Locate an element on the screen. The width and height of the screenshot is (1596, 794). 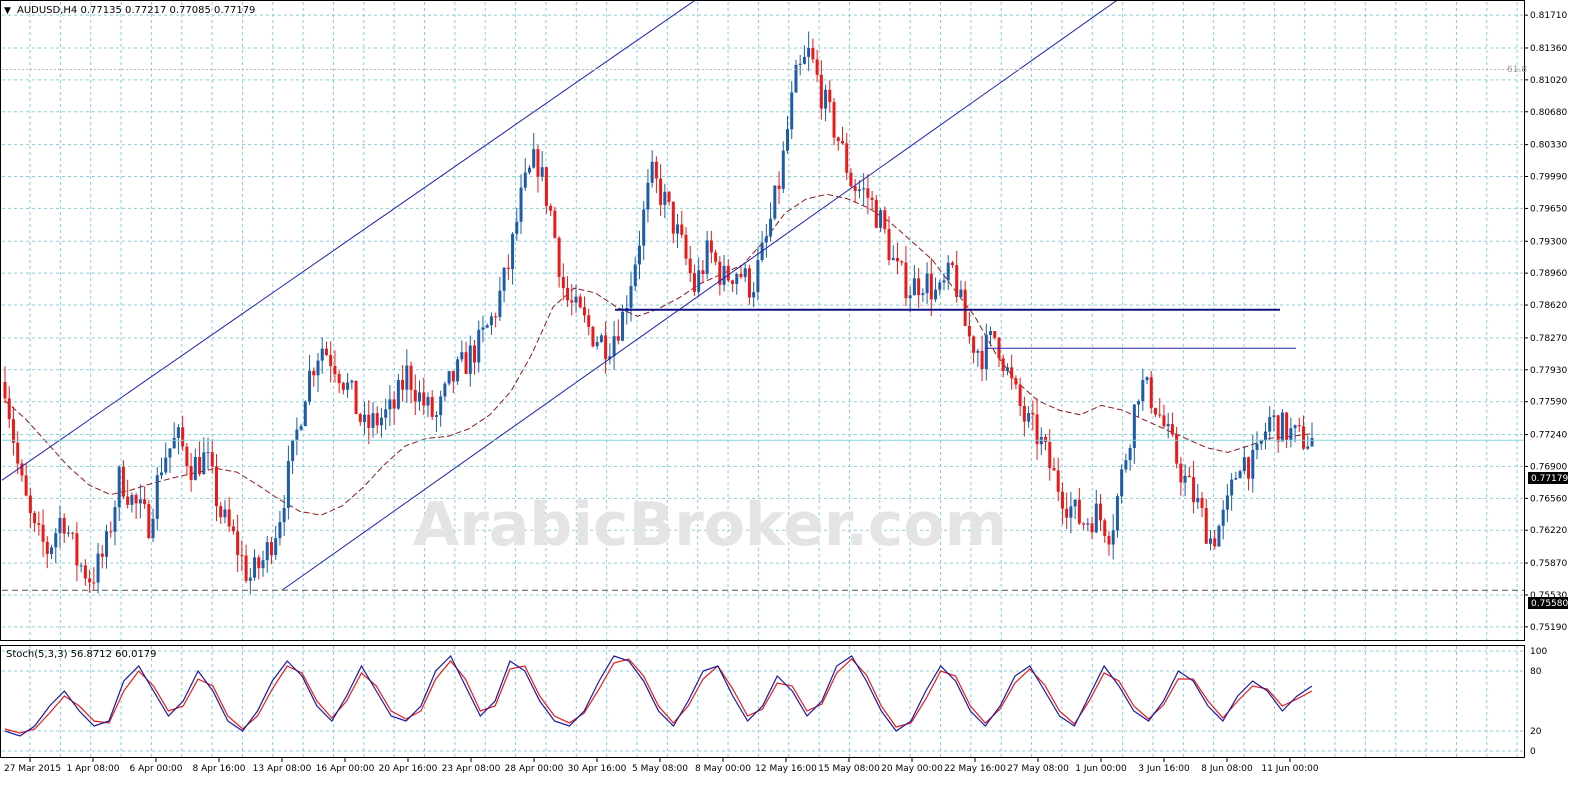
x-tick-label: 1 Apr 08:00 is located at coordinates (93, 769).